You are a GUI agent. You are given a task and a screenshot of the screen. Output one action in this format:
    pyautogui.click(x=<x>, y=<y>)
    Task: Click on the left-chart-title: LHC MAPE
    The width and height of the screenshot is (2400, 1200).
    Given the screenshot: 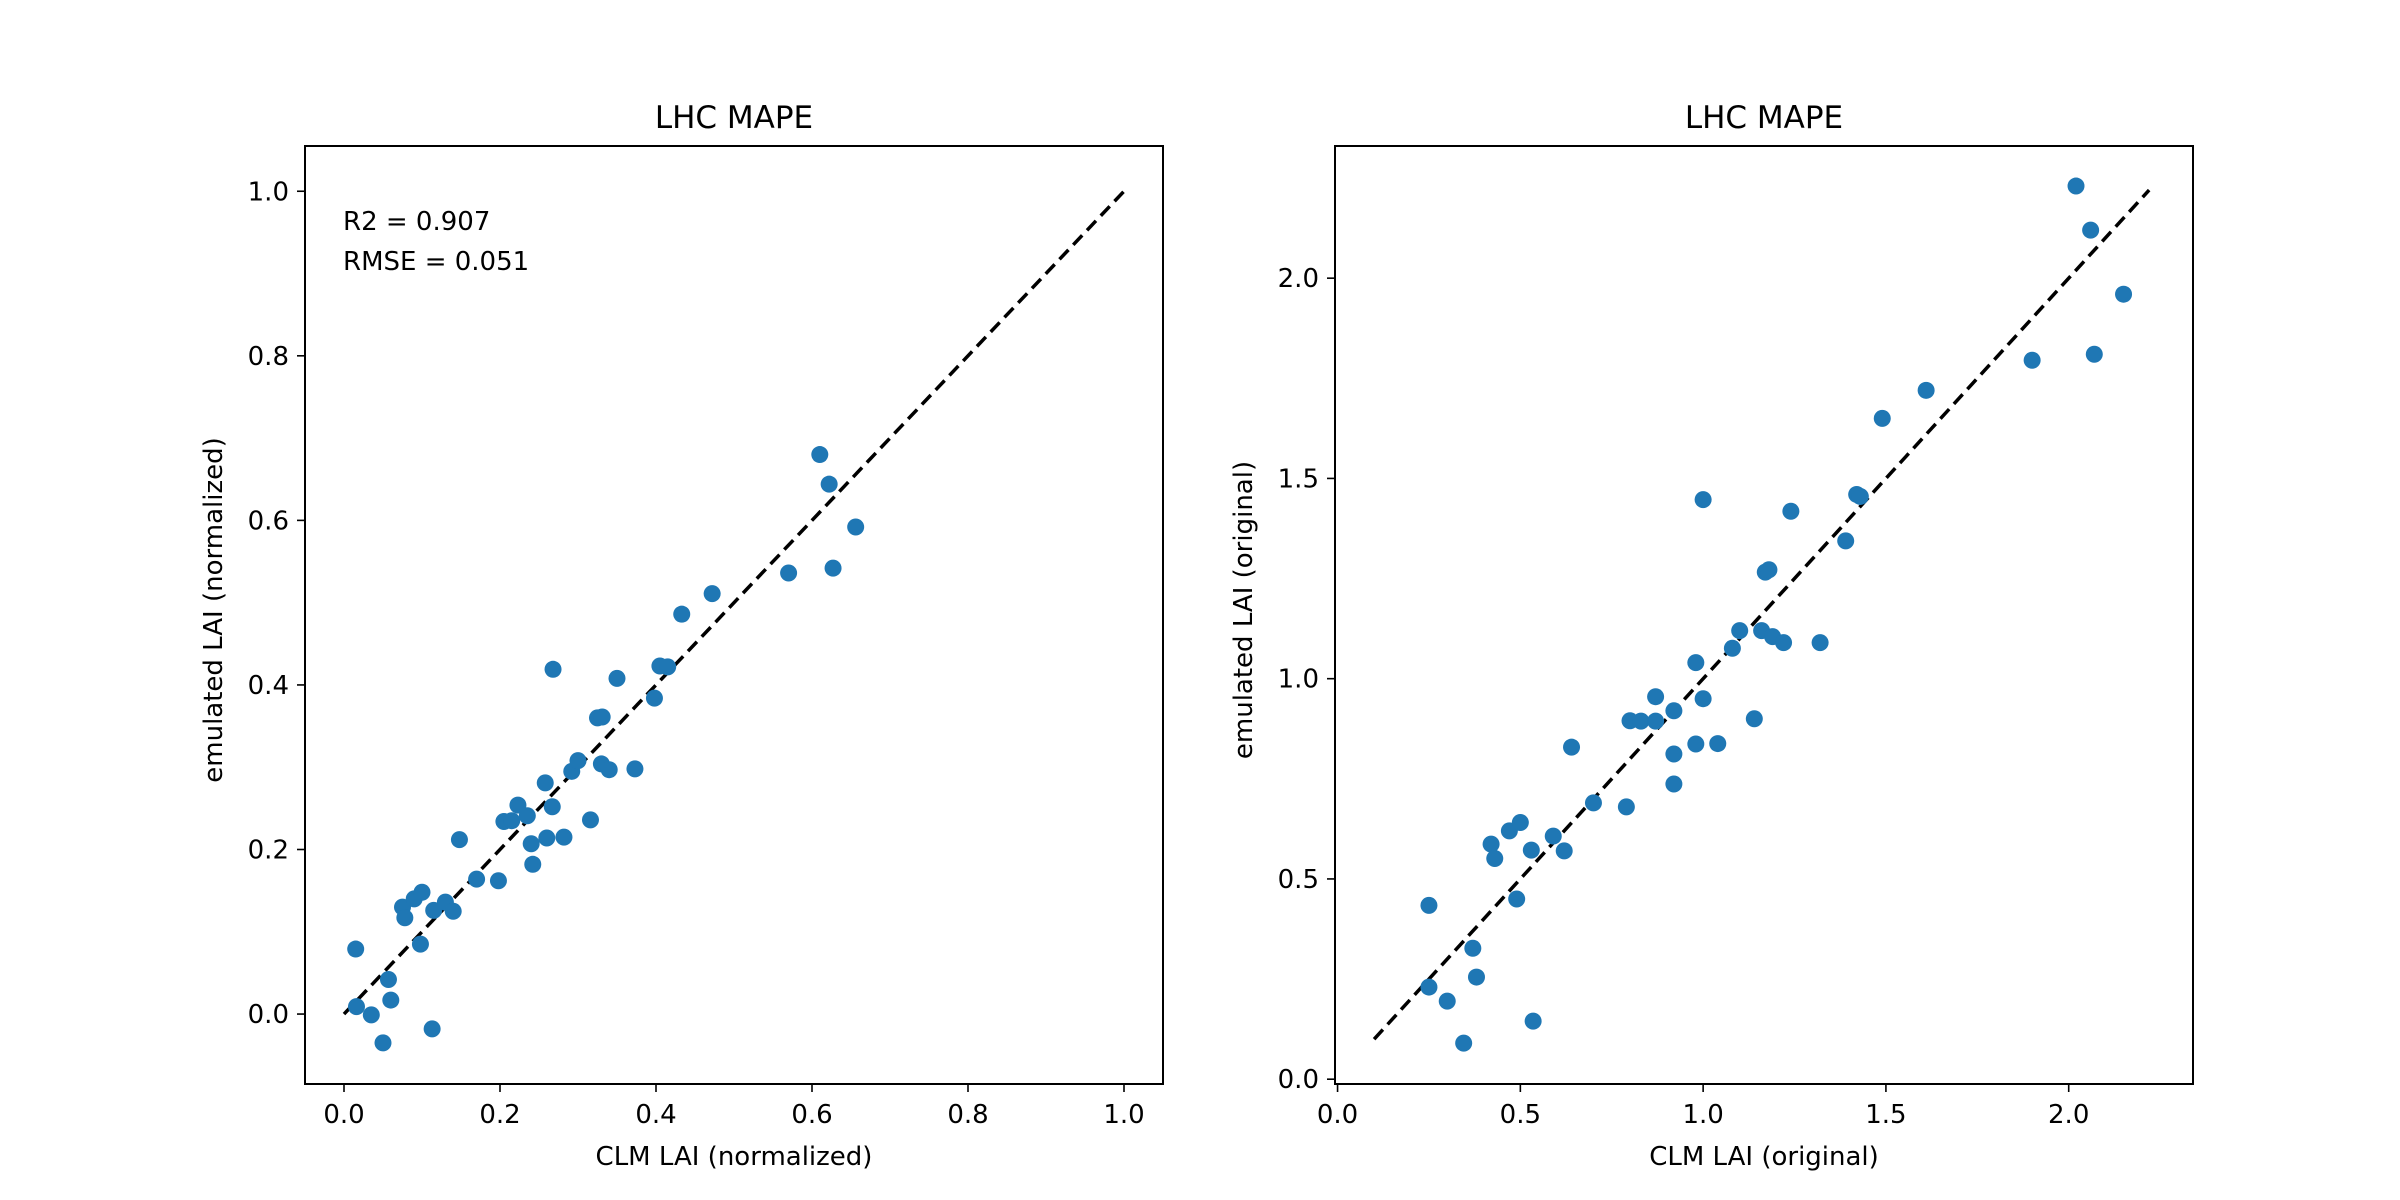 What is the action you would take?
    pyautogui.click(x=734, y=118)
    